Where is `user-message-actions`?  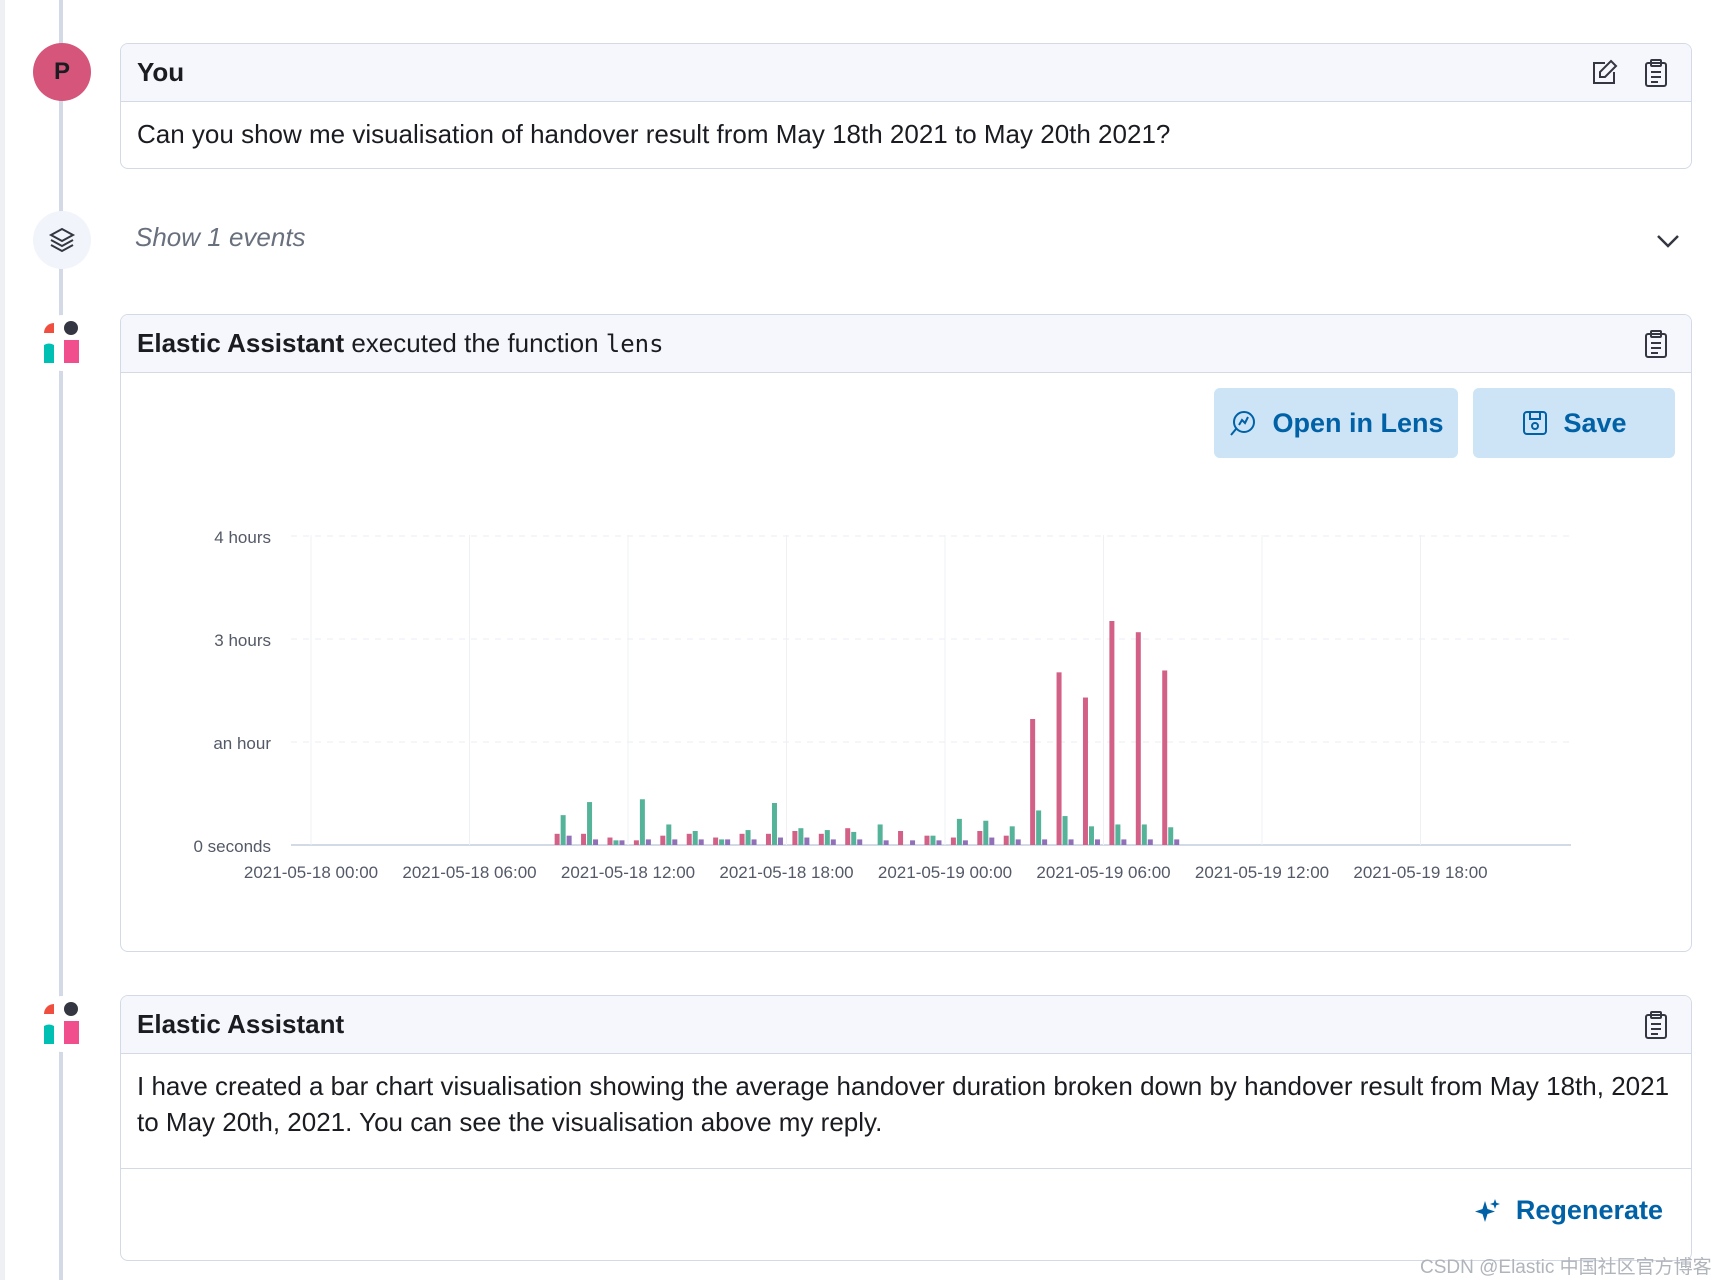
user-message-actions is located at coordinates (1630, 73).